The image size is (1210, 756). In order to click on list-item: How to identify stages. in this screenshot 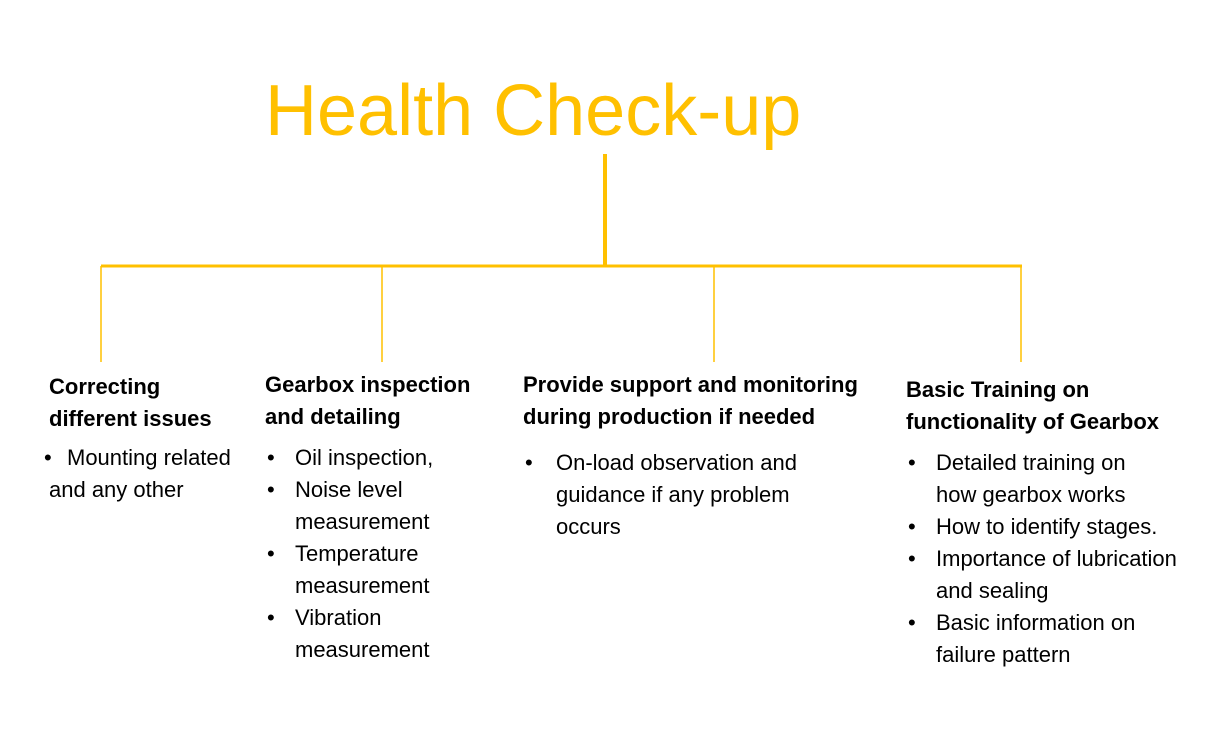, I will do `click(1053, 527)`.